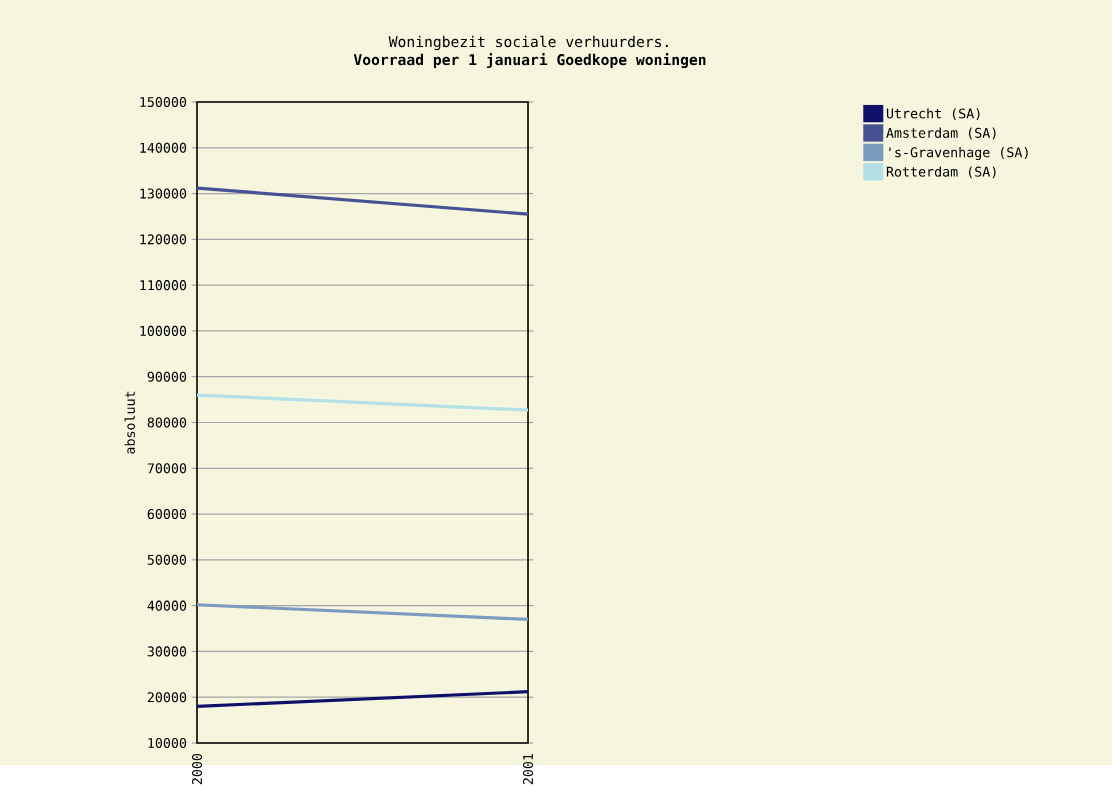 Image resolution: width=1112 pixels, height=790 pixels. I want to click on y-tick-label: 140000, so click(163, 148).